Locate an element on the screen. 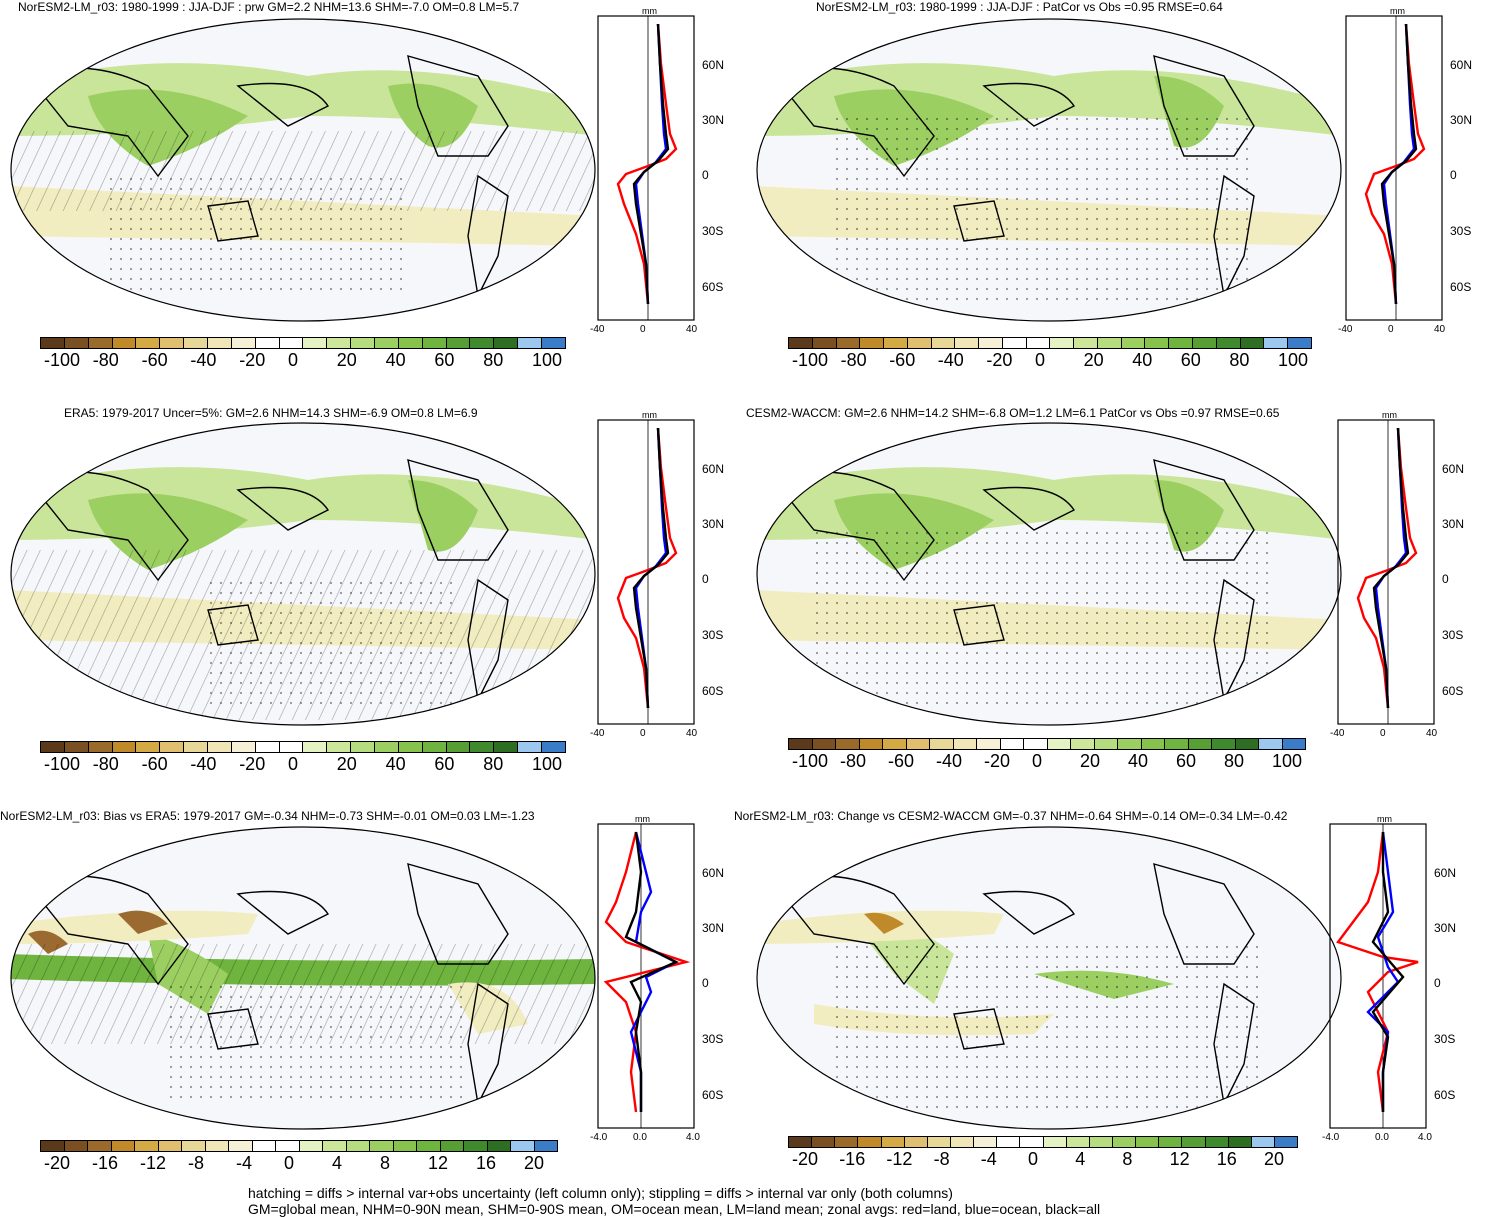 This screenshot has width=1489, height=1217. zonal-x-tick-label: -40 is located at coordinates (1337, 733).